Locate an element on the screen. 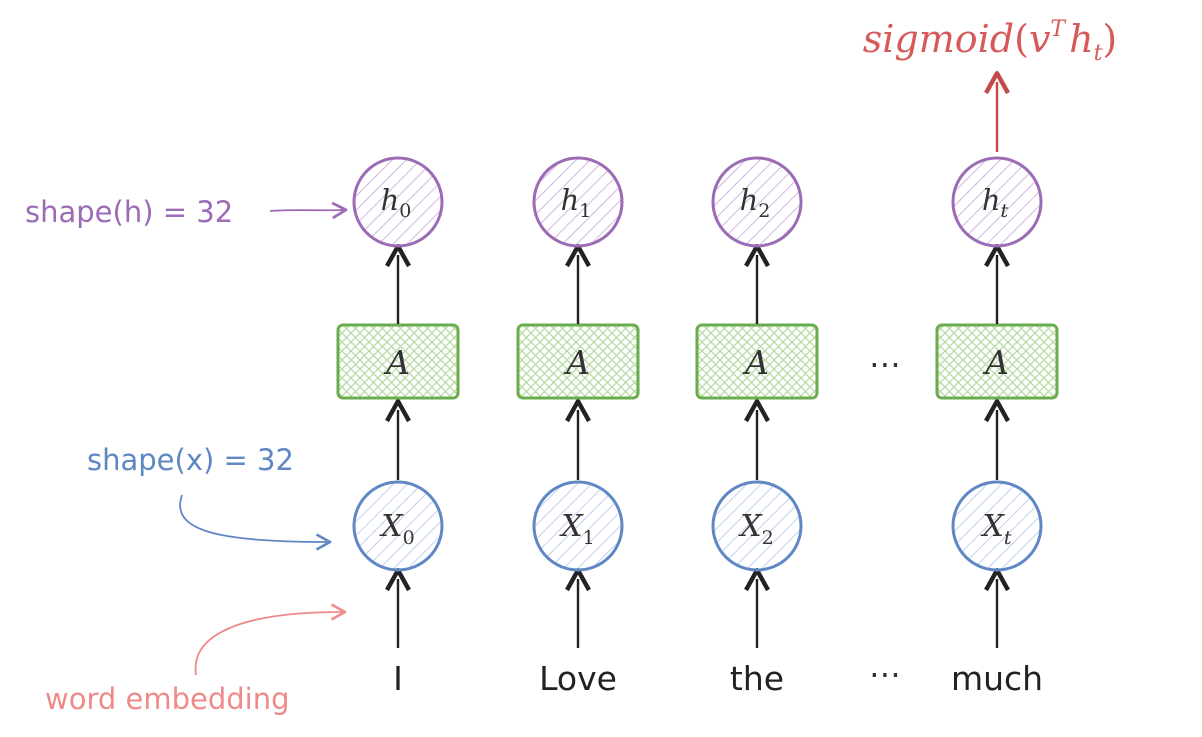 The height and width of the screenshot is (737, 1202). input-var-2: X is located at coordinates (750, 526).